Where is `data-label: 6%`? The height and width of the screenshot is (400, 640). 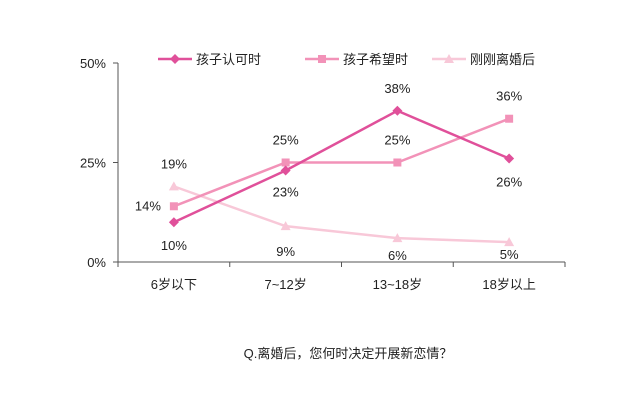
data-label: 6% is located at coordinates (397, 255).